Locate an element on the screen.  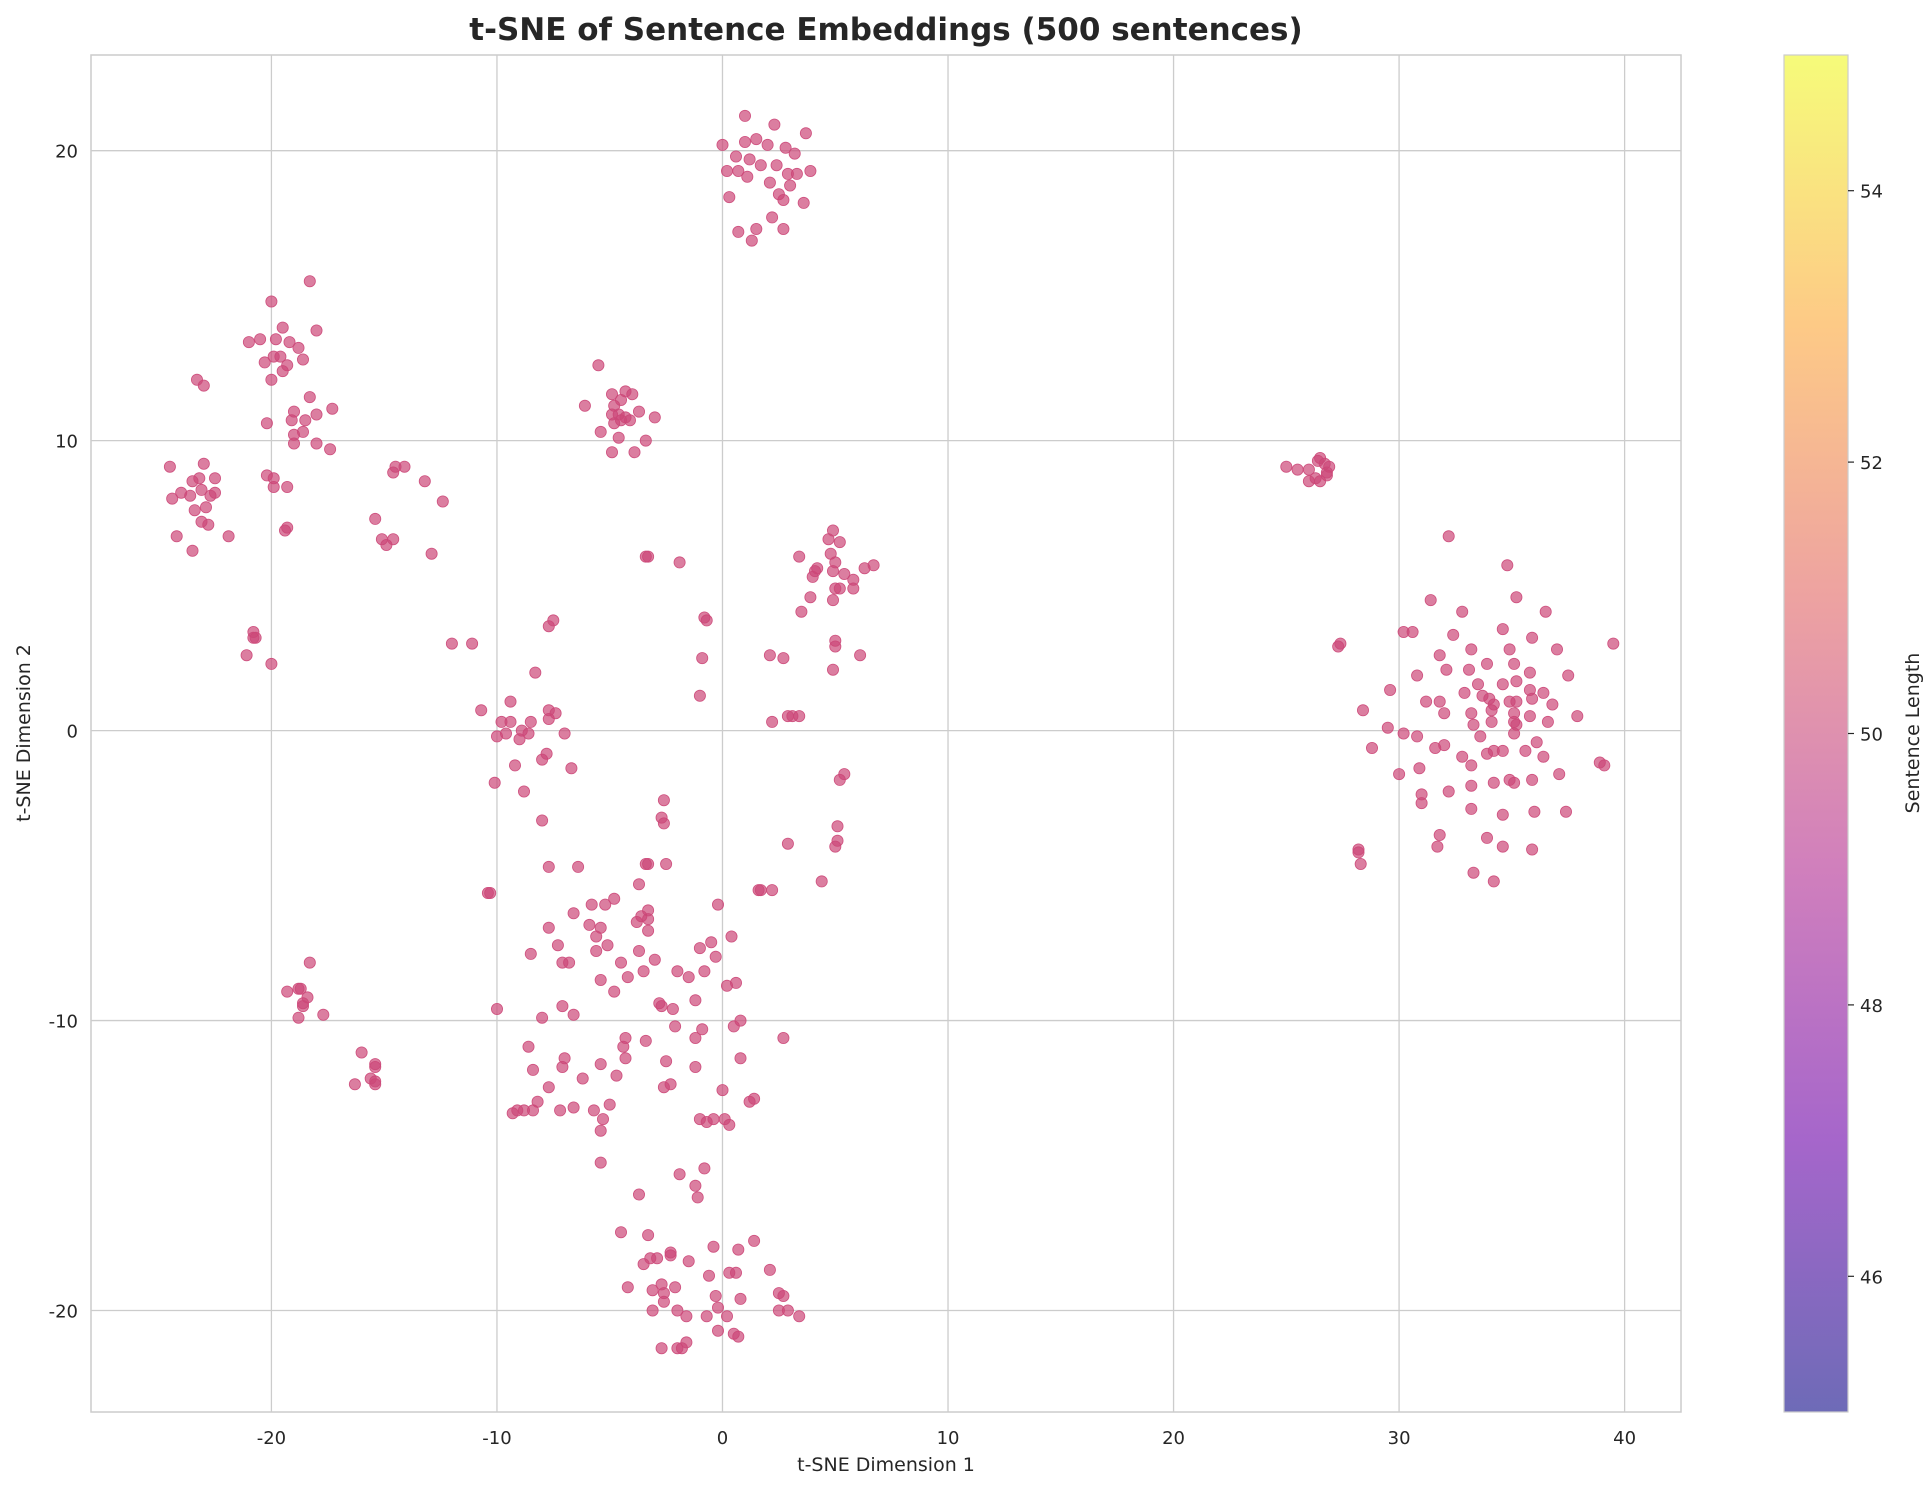
x-tick-label: 0 is located at coordinates (722, 1438).